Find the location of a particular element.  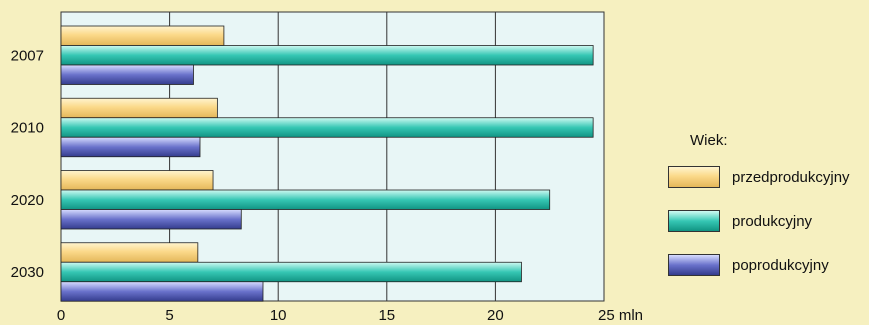

bar-produkcyjny-2020 is located at coordinates (305, 199).